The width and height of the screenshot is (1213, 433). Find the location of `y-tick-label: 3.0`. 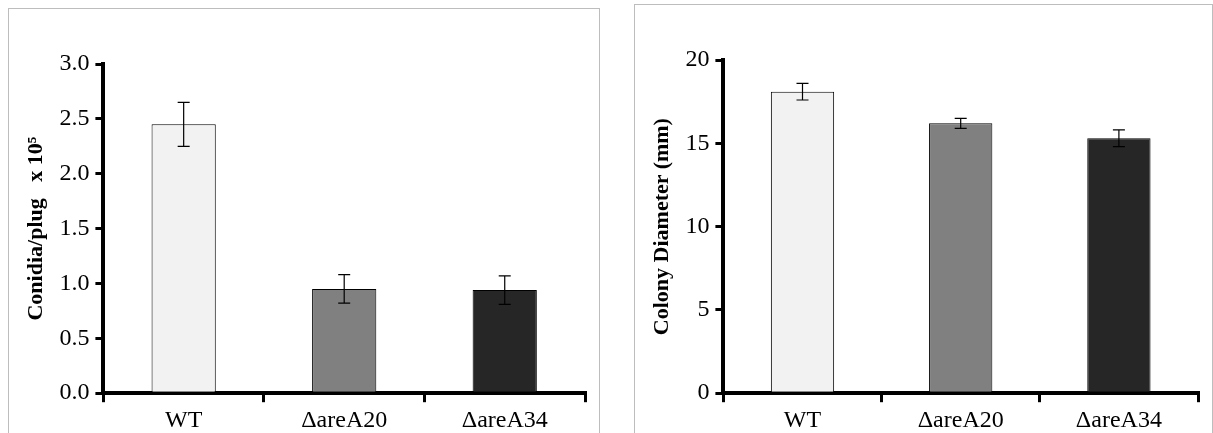

y-tick-label: 3.0 is located at coordinates (74, 62).